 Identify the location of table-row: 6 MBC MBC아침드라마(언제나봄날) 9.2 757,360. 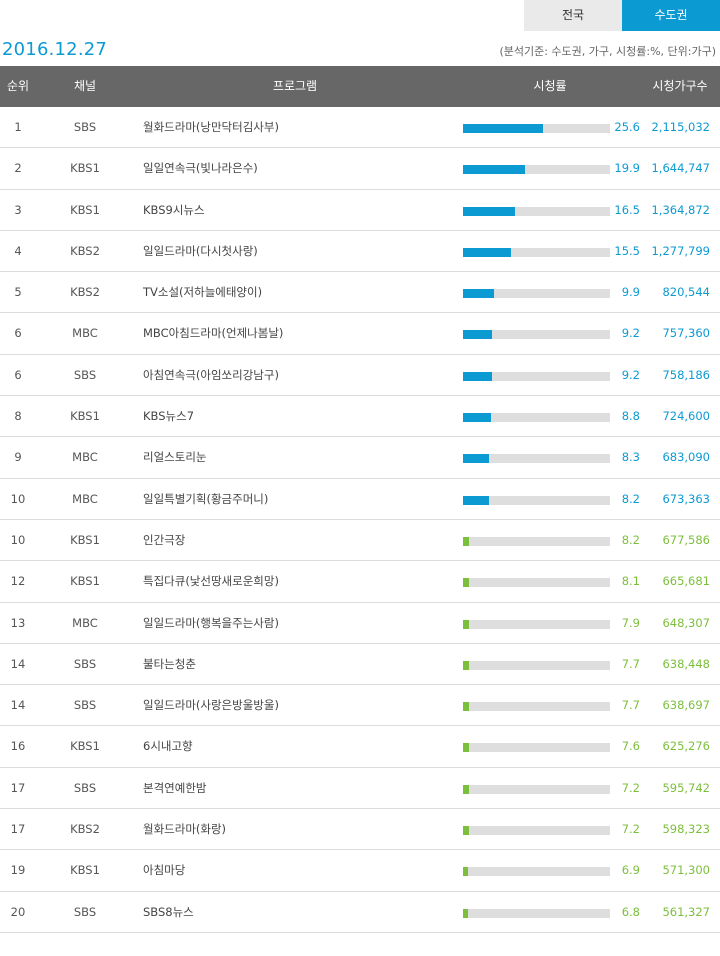
(360, 334).